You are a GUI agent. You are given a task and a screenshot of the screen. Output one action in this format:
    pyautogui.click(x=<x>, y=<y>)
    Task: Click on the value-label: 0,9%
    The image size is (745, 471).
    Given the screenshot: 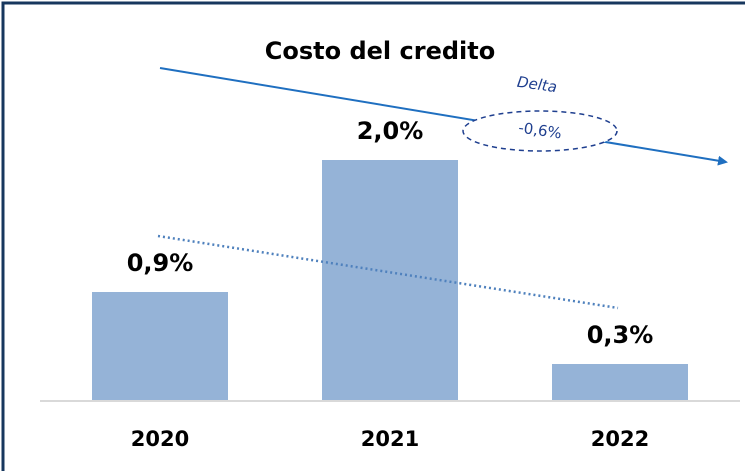 What is the action you would take?
    pyautogui.click(x=160, y=263)
    